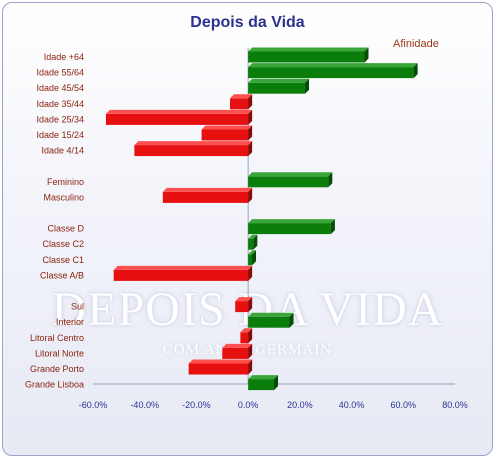 This screenshot has height=458, width=495. Describe the element at coordinates (63, 197) in the screenshot. I see `category-label: Masculino` at that location.